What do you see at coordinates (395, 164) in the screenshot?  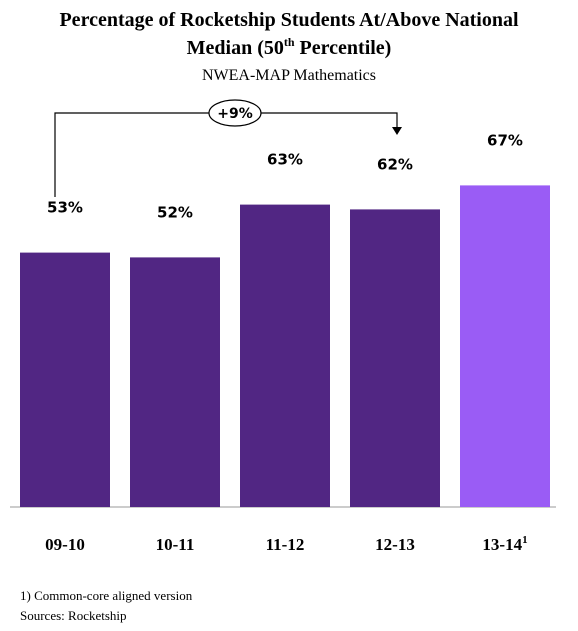 I see `value-label: 62%` at bounding box center [395, 164].